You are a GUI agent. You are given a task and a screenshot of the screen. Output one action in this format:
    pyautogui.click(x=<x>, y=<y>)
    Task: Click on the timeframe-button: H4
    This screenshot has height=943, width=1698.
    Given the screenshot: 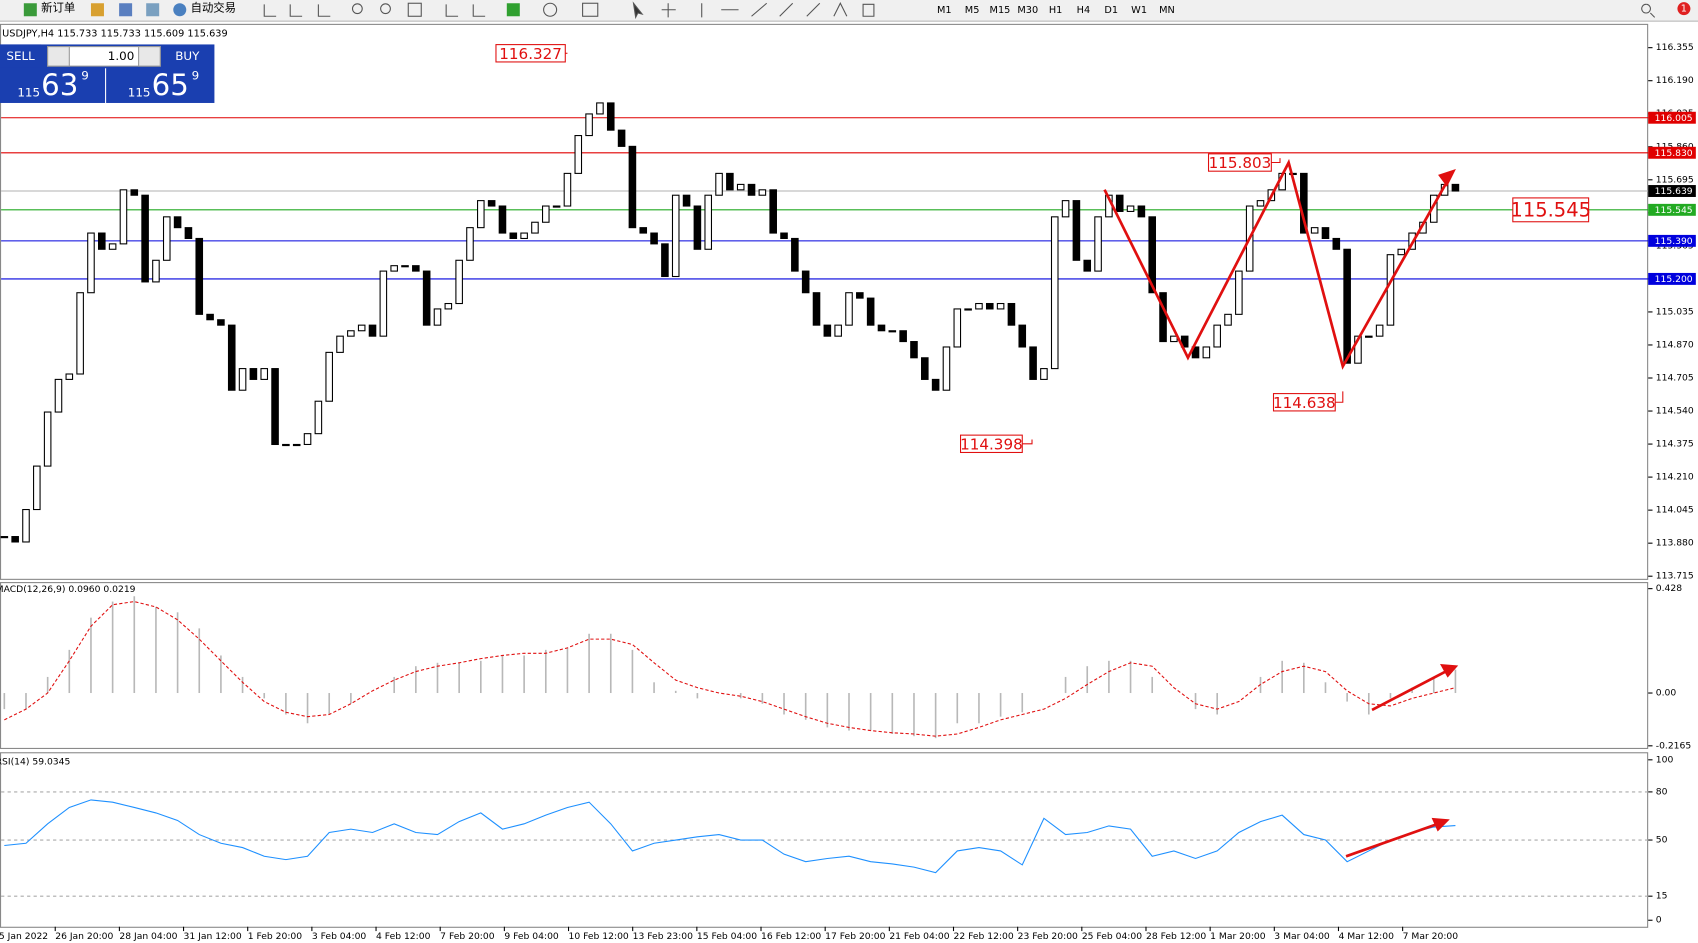 What is the action you would take?
    pyautogui.click(x=1084, y=10)
    